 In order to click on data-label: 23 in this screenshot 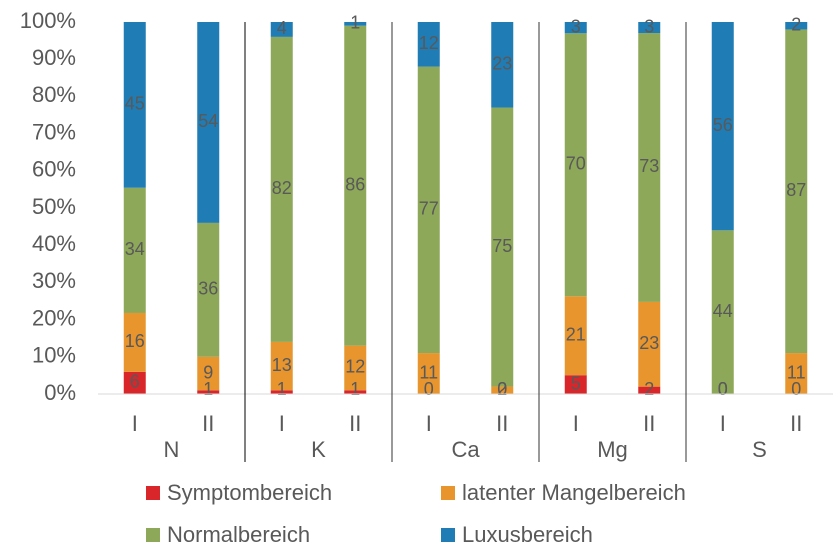, I will do `click(502, 64)`.